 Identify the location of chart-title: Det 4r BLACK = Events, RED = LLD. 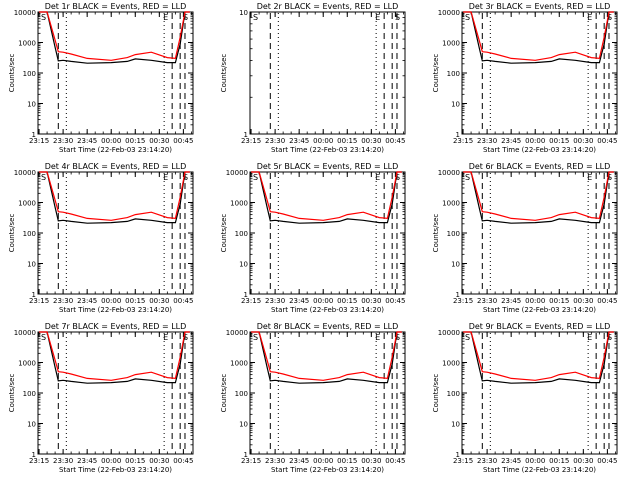
(116, 166).